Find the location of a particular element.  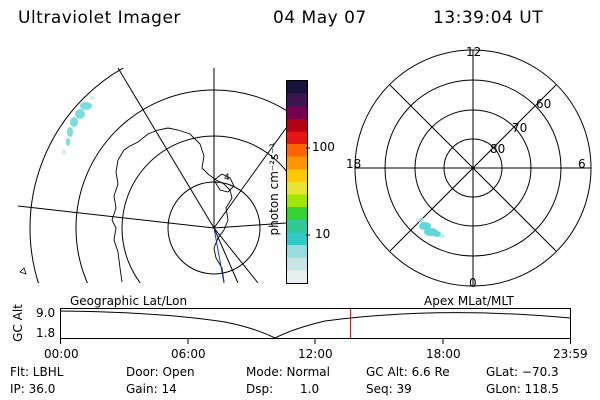

gain-label: Gain: 14 is located at coordinates (151, 389).